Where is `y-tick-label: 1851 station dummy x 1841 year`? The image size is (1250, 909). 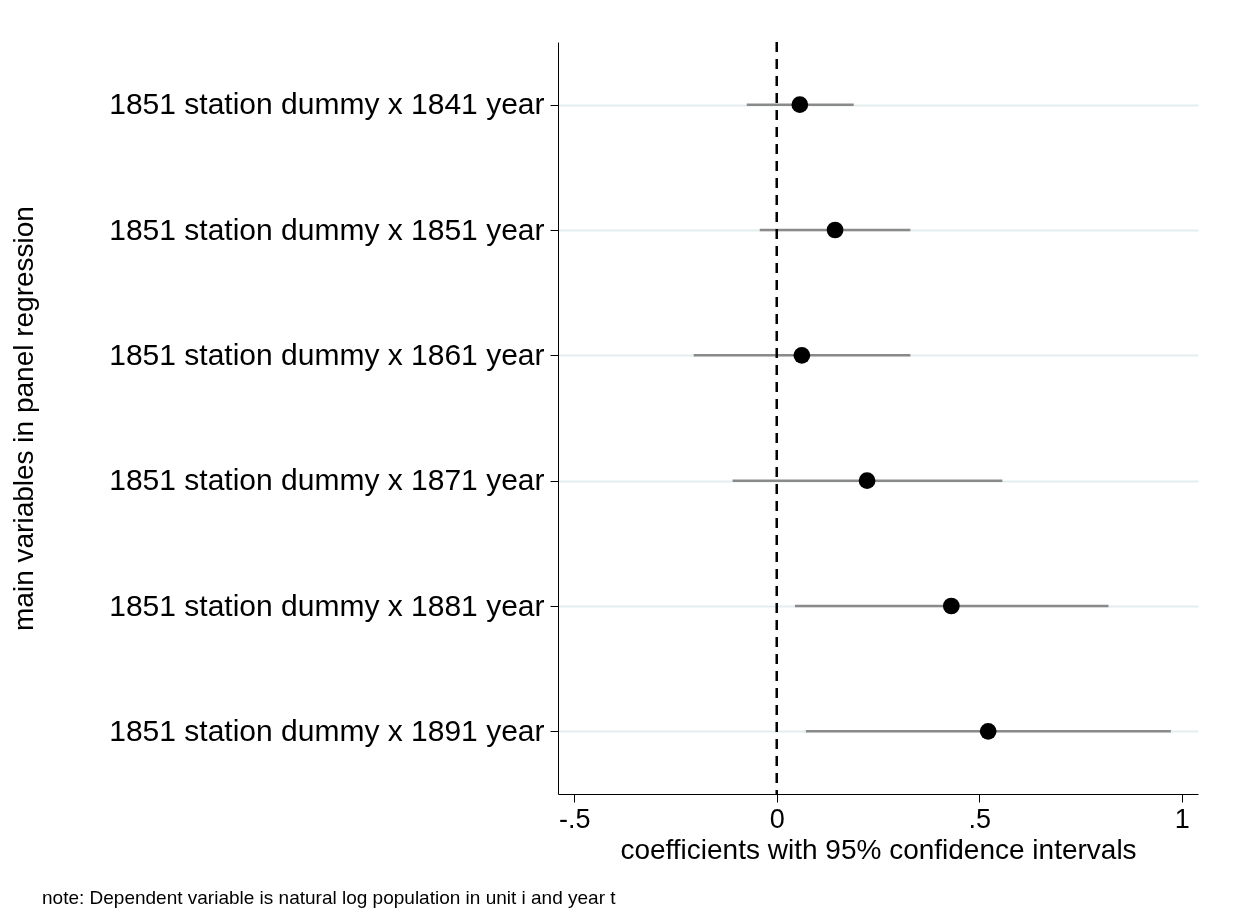
y-tick-label: 1851 station dummy x 1841 year is located at coordinates (327, 104).